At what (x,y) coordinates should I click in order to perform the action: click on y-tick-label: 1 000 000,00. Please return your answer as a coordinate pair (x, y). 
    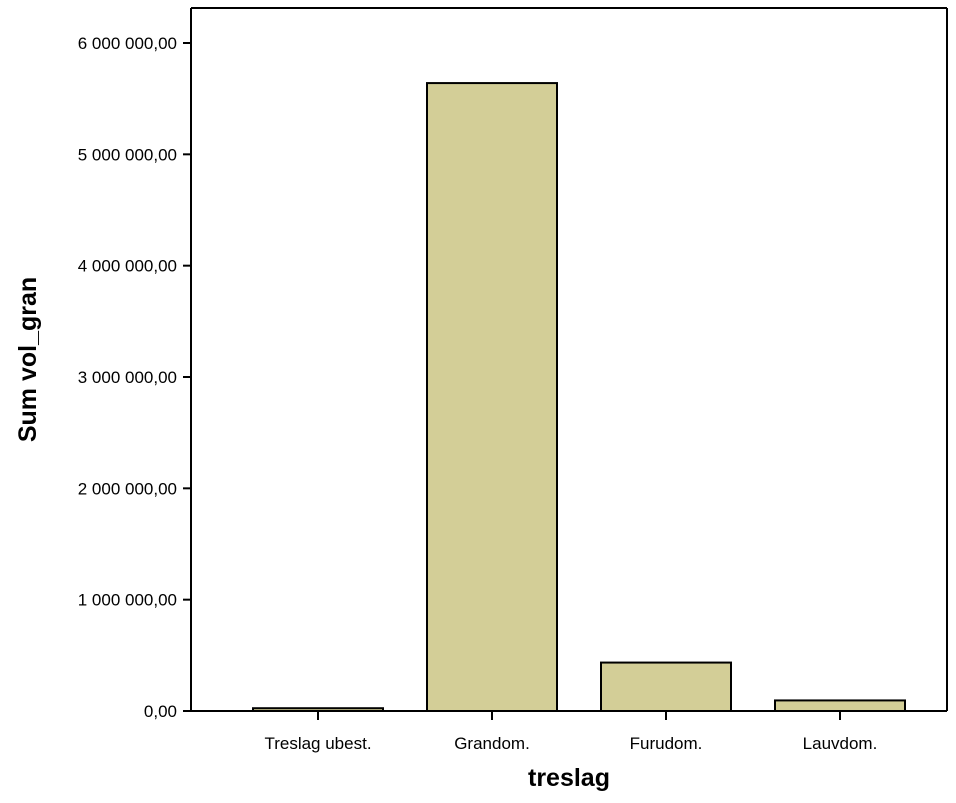
    Looking at the image, I should click on (127, 600).